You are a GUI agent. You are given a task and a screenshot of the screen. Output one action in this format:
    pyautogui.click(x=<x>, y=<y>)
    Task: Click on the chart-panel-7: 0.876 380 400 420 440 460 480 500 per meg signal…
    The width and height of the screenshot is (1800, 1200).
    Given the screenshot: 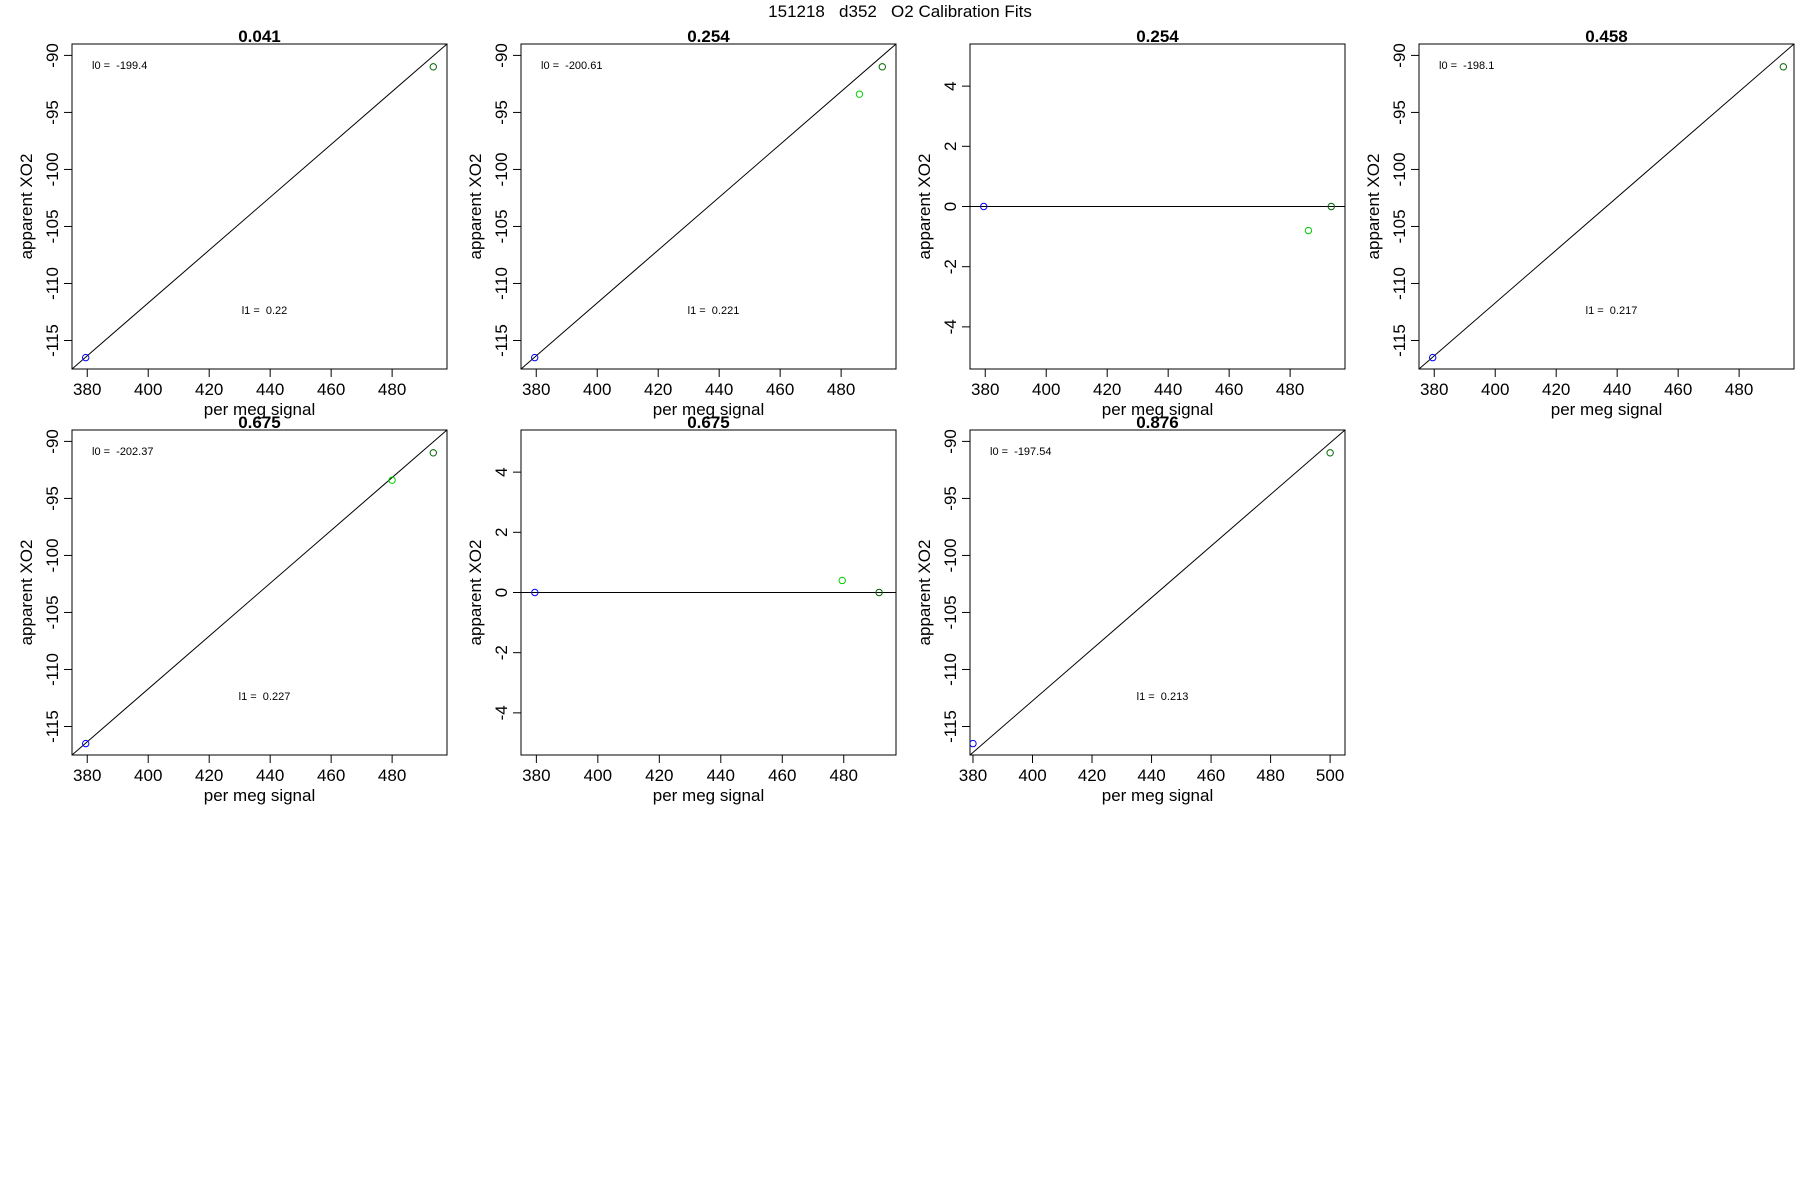 What is the action you would take?
    pyautogui.click(x=1130, y=609)
    